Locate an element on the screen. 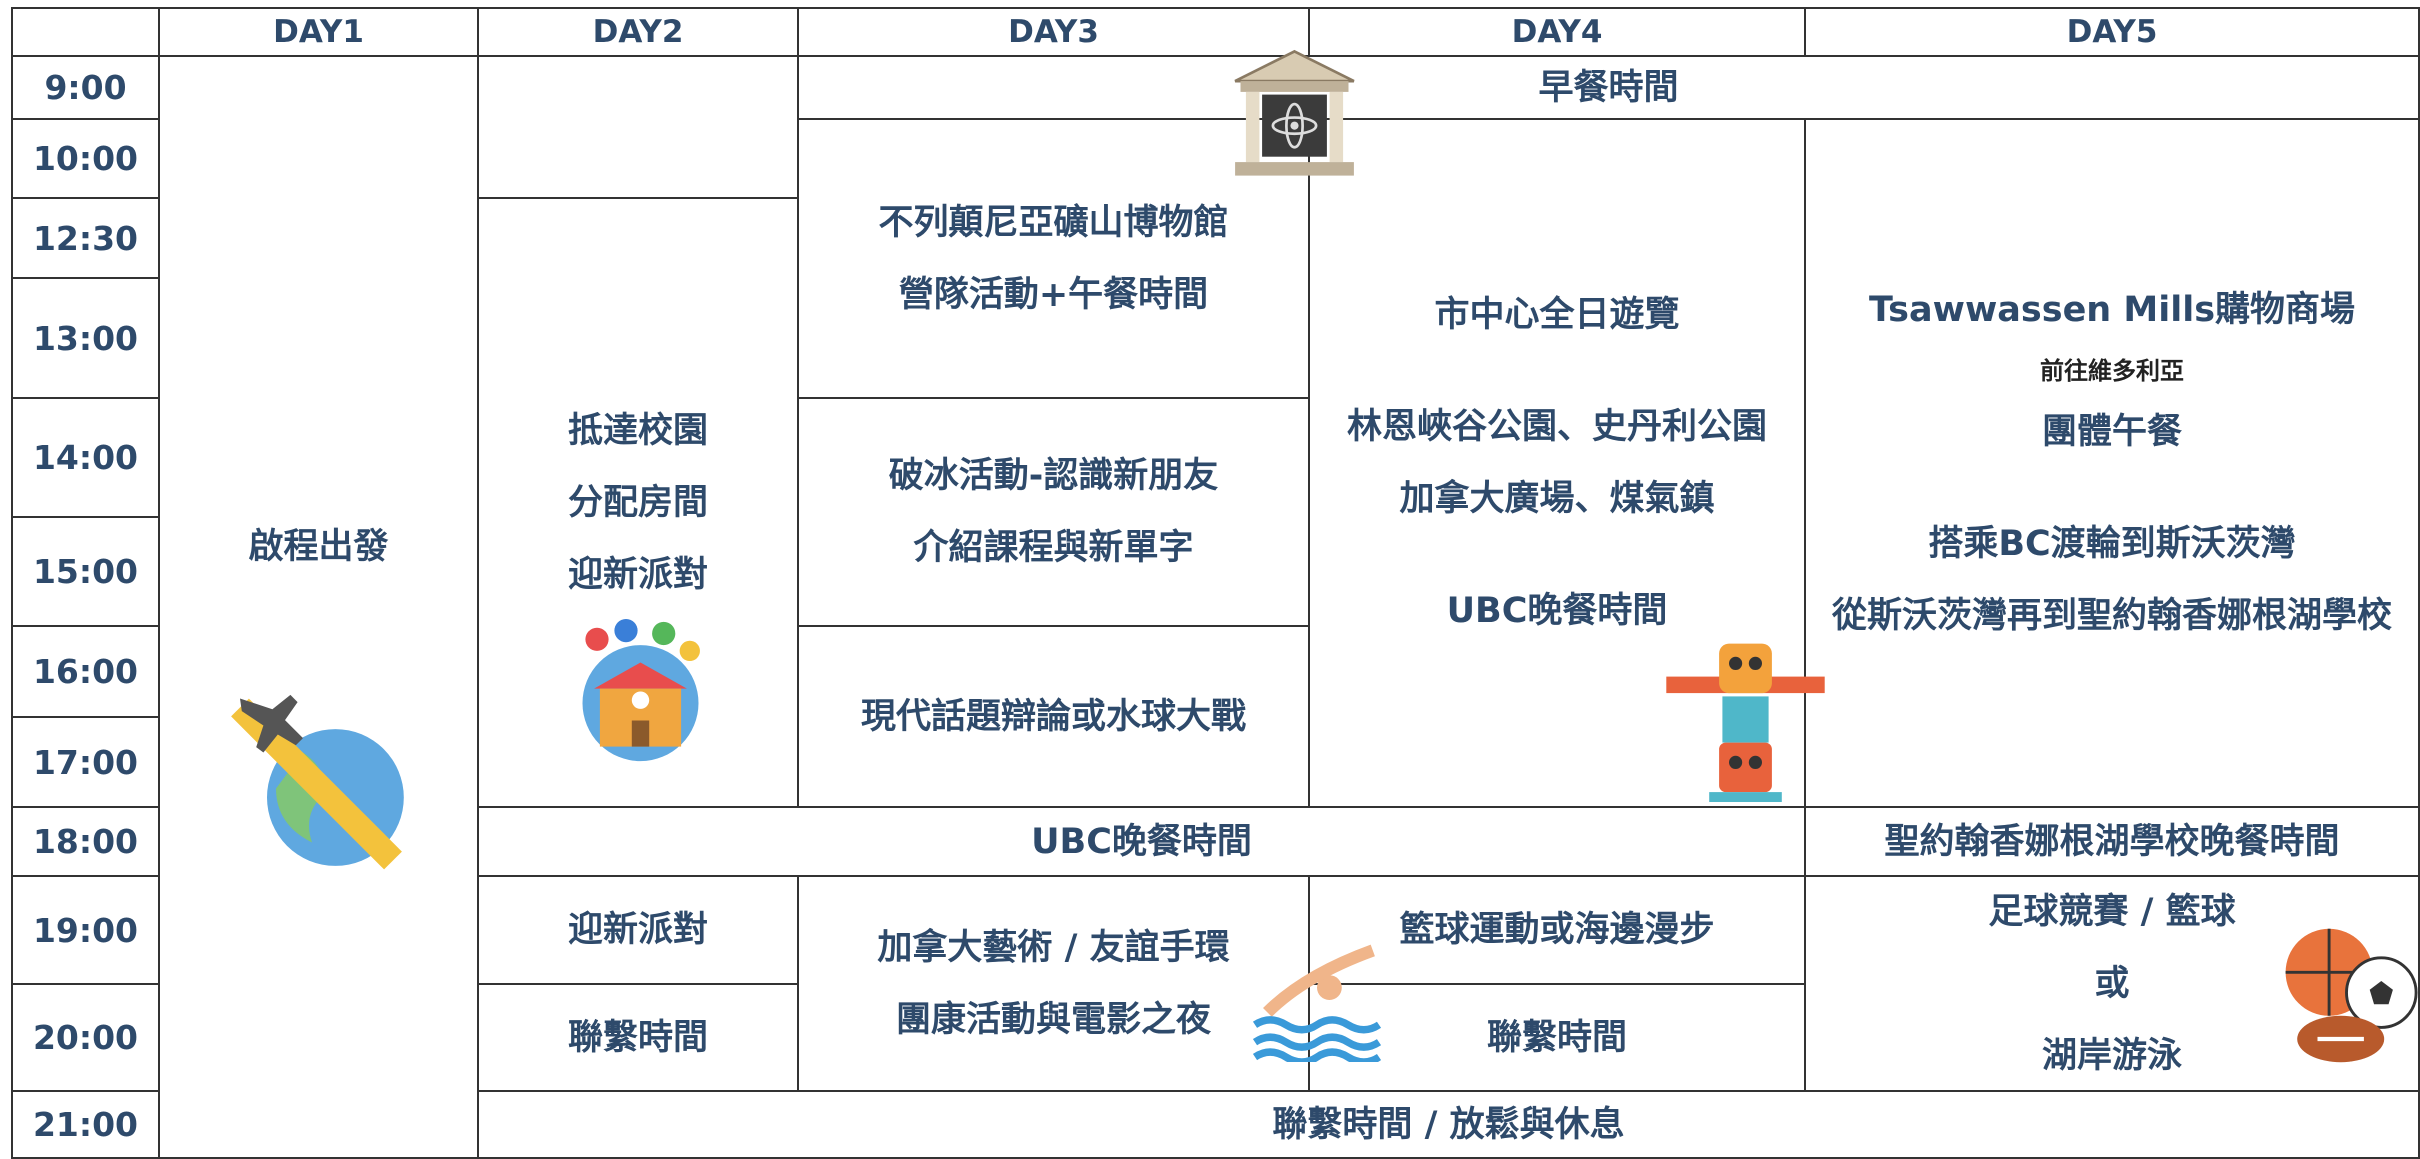 Image resolution: width=2420 pixels, height=1159 pixels. day-header: DAY3 is located at coordinates (1053, 32).